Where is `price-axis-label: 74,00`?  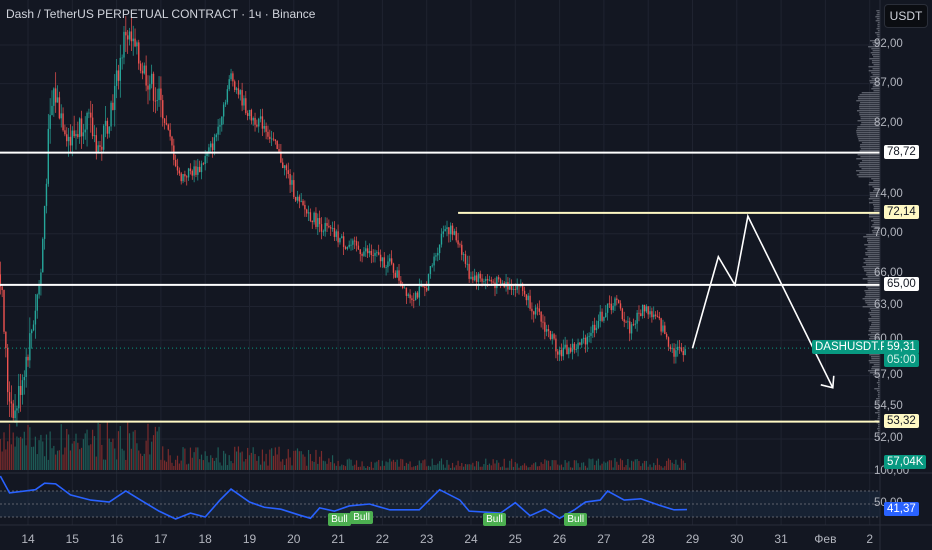 price-axis-label: 74,00 is located at coordinates (888, 194).